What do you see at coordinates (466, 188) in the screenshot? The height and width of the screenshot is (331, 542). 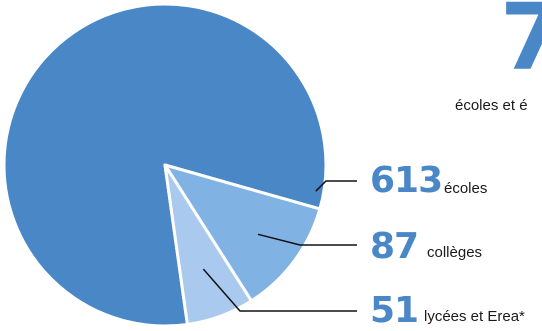 I see `slice-label-ecoles: écoles` at bounding box center [466, 188].